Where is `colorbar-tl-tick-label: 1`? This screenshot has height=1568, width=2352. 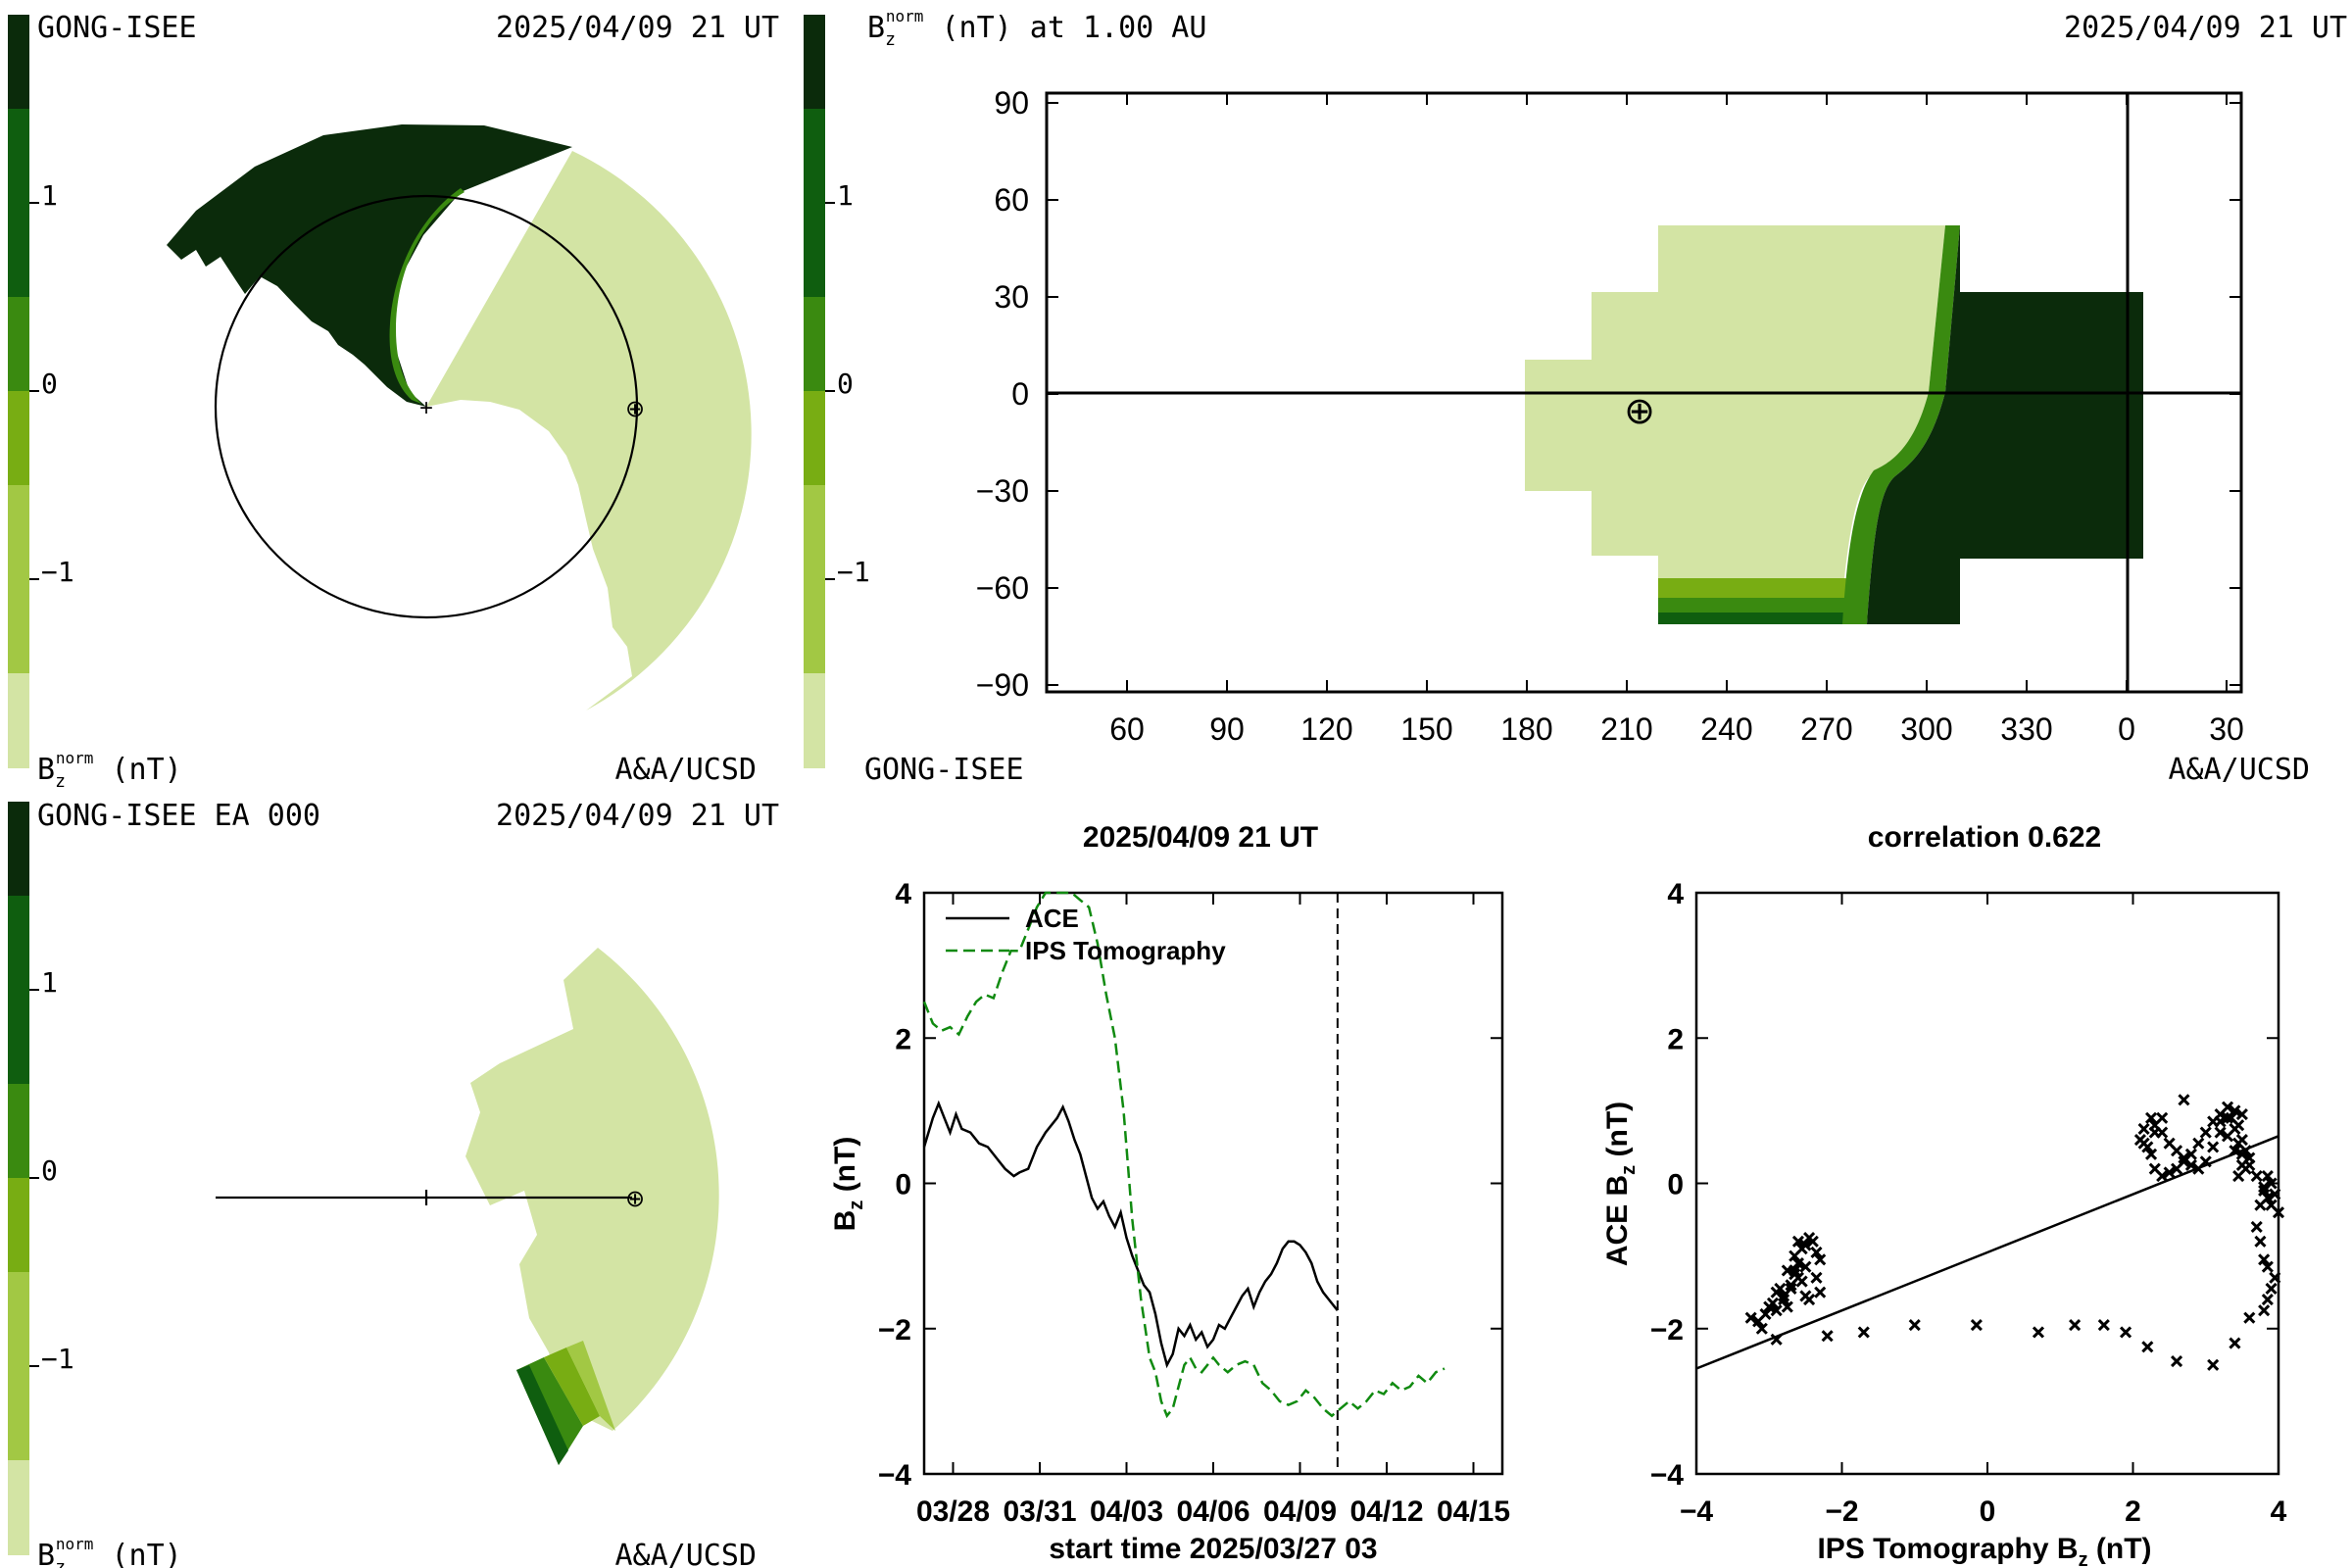 colorbar-tl-tick-label: 1 is located at coordinates (49, 195).